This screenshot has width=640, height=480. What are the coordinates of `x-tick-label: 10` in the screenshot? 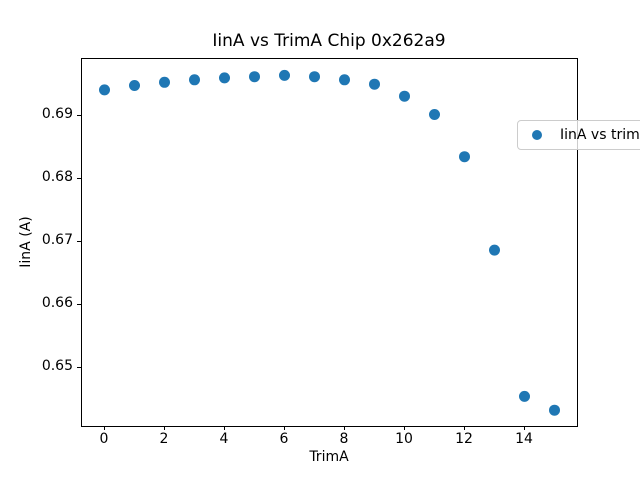 It's located at (404, 439).